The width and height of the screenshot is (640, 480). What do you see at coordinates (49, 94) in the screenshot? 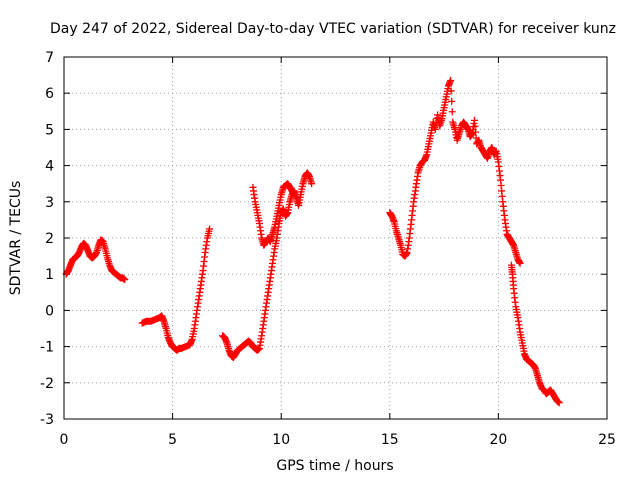
I see `y-tick-label: 6` at bounding box center [49, 94].